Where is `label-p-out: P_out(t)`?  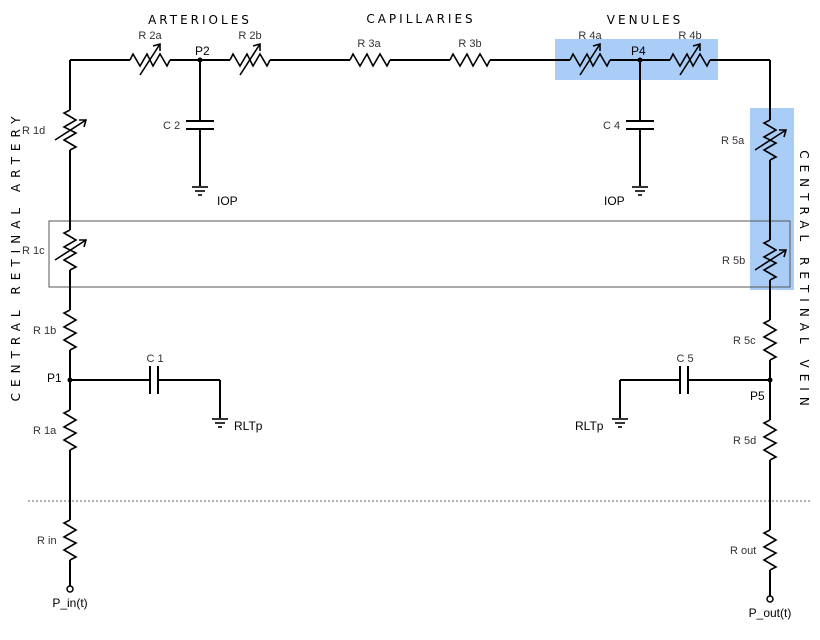 label-p-out: P_out(t) is located at coordinates (770, 613).